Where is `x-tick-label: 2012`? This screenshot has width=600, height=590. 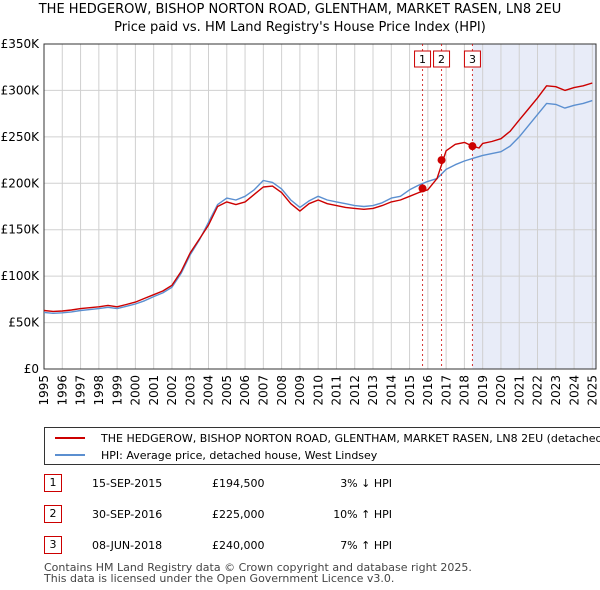
x-tick-label: 2012 is located at coordinates (355, 390).